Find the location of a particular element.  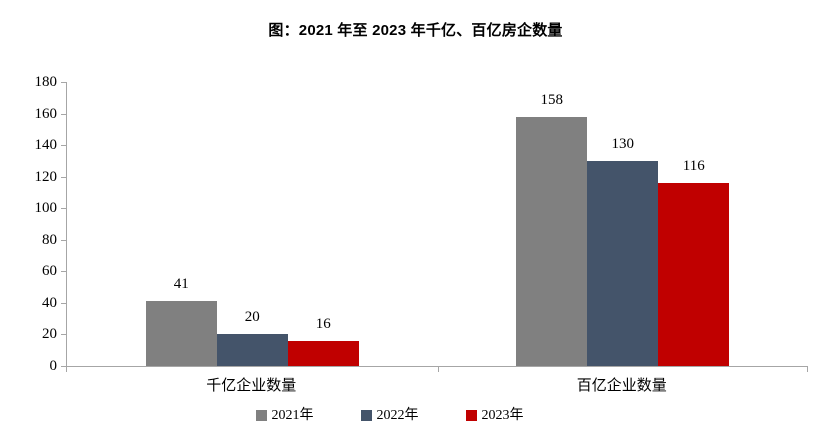

y-tick-label: 160 is located at coordinates (46, 113).